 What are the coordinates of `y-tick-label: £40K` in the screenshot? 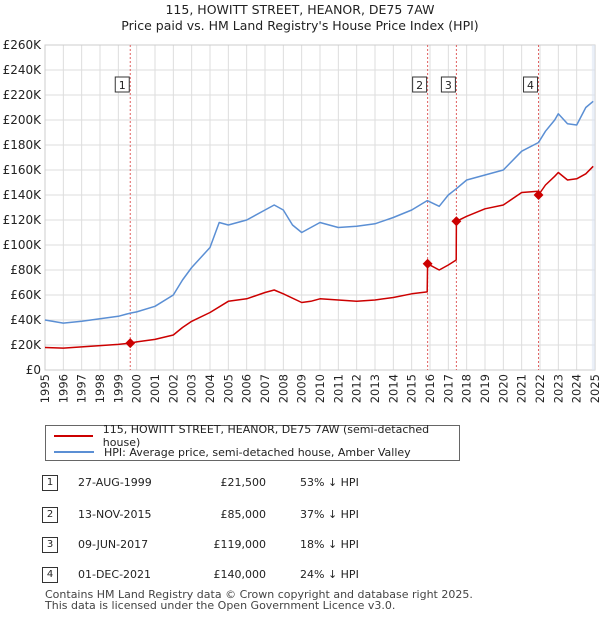 It's located at (26, 320).